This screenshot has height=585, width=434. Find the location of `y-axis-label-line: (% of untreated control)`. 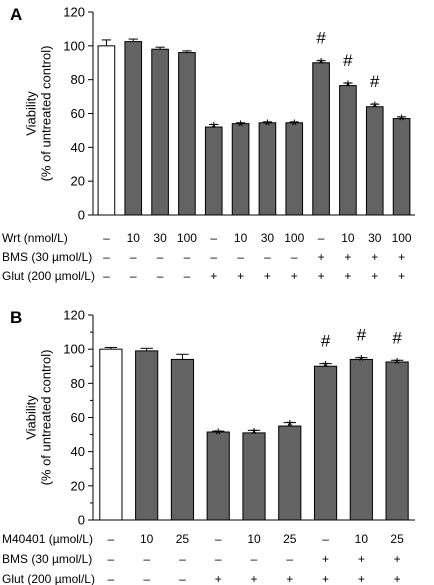

y-axis-label-line: (% of untreated control) is located at coordinates (45, 114).